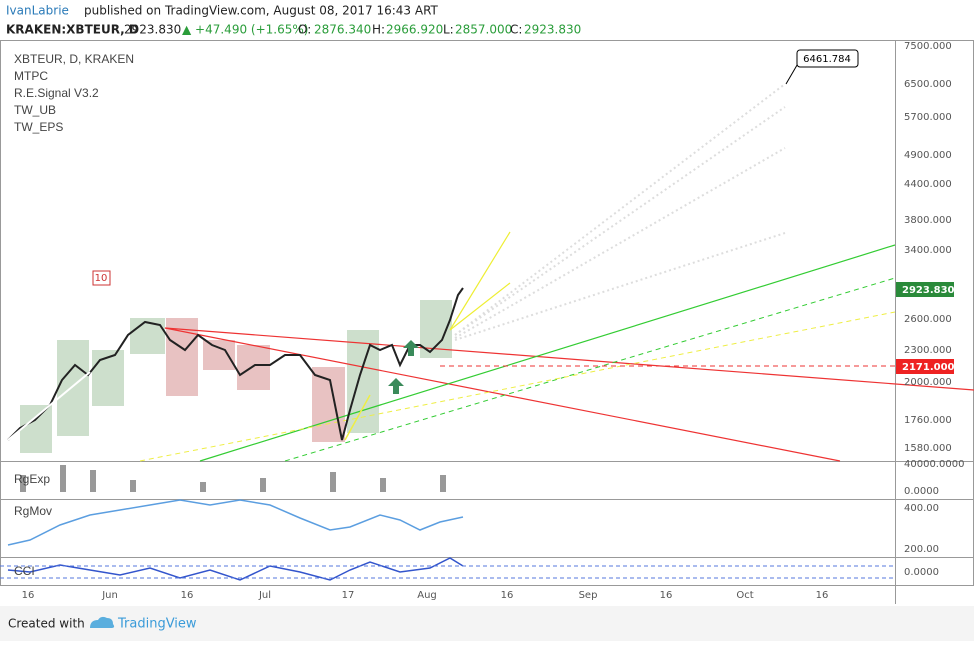 This screenshot has width=974, height=645. I want to click on price-tick: 7500.000, so click(928, 46).